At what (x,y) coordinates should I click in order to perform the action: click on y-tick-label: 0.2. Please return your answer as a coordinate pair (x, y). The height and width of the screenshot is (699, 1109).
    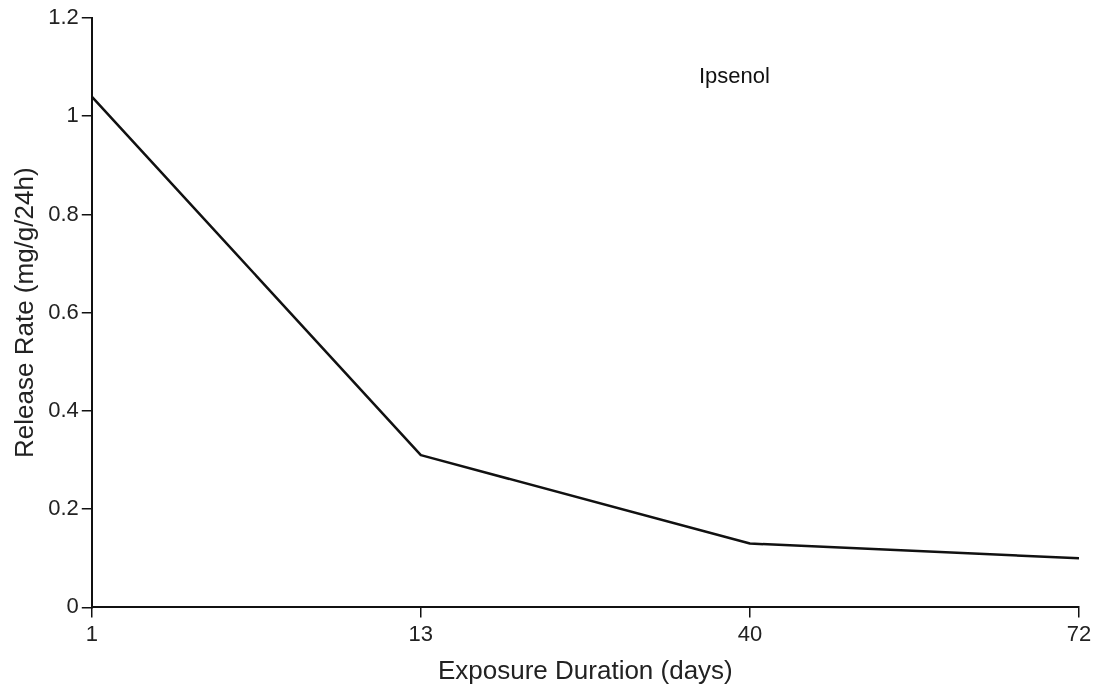
    Looking at the image, I should click on (63, 508).